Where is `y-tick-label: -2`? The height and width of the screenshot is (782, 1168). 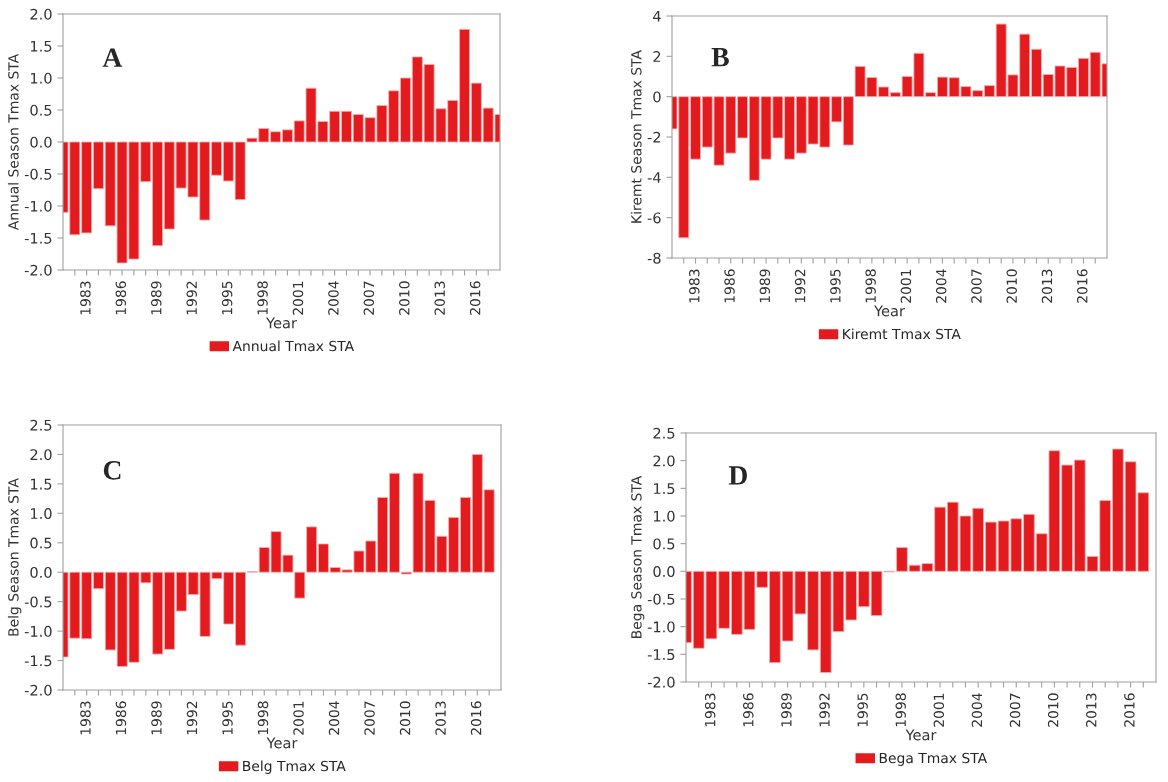
y-tick-label: -2 is located at coordinates (654, 137).